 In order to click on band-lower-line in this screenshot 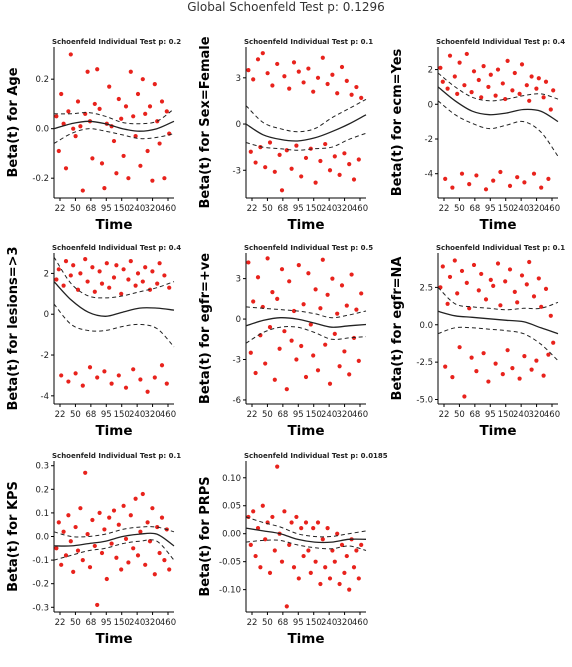, I will do `click(498, 128)`.